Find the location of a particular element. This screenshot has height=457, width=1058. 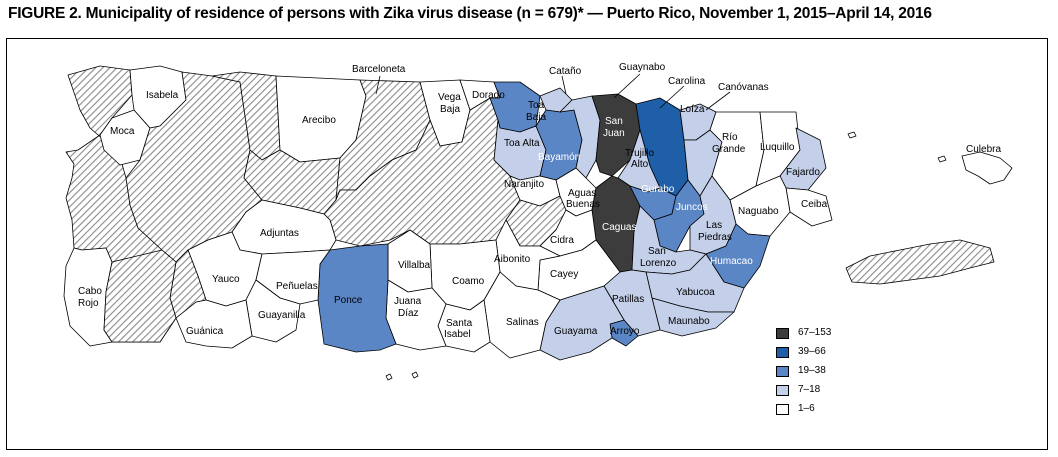

legend-item: 67–153 is located at coordinates (810, 335).